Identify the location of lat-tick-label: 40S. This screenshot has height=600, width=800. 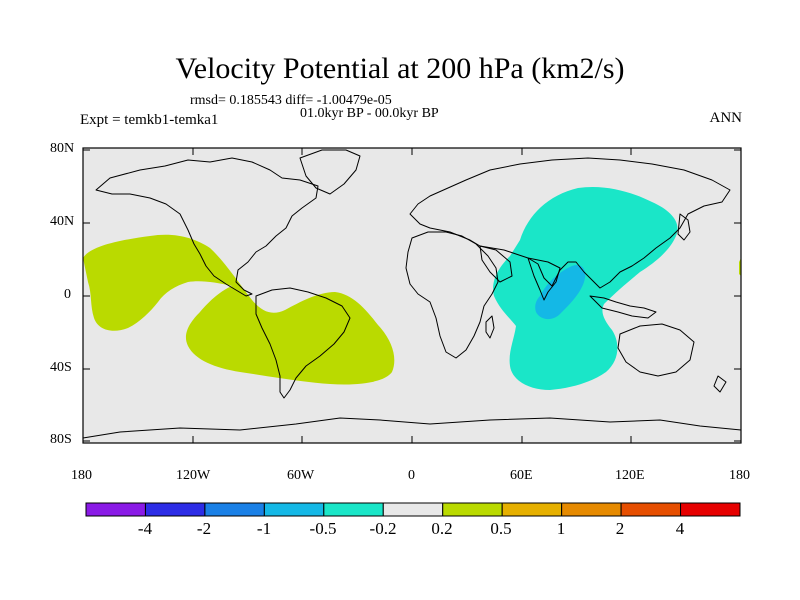
(61, 367).